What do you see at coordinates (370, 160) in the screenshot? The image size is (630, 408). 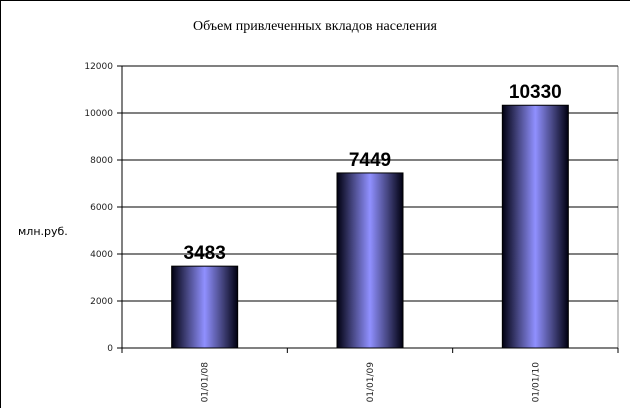 I see `data-label: 7449` at bounding box center [370, 160].